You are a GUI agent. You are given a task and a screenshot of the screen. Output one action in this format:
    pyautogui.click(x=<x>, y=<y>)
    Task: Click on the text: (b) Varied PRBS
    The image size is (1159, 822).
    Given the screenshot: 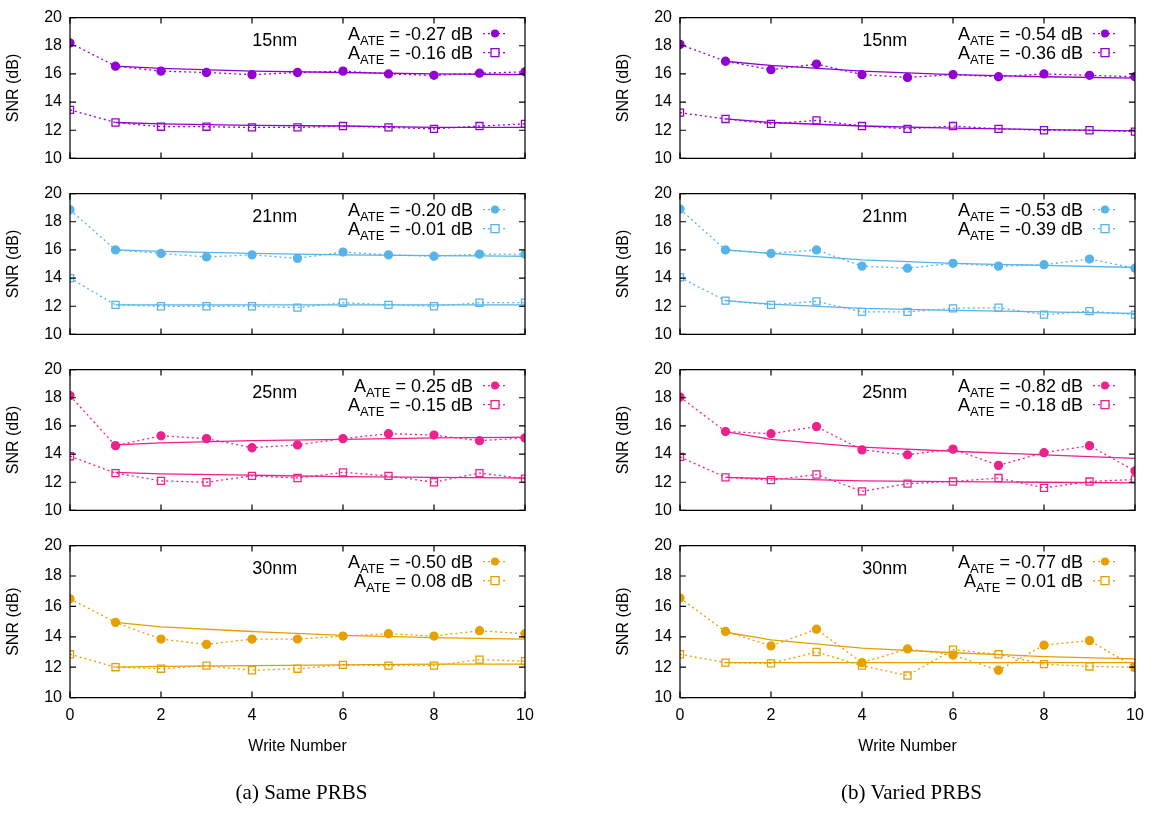 What is the action you would take?
    pyautogui.click(x=911, y=792)
    